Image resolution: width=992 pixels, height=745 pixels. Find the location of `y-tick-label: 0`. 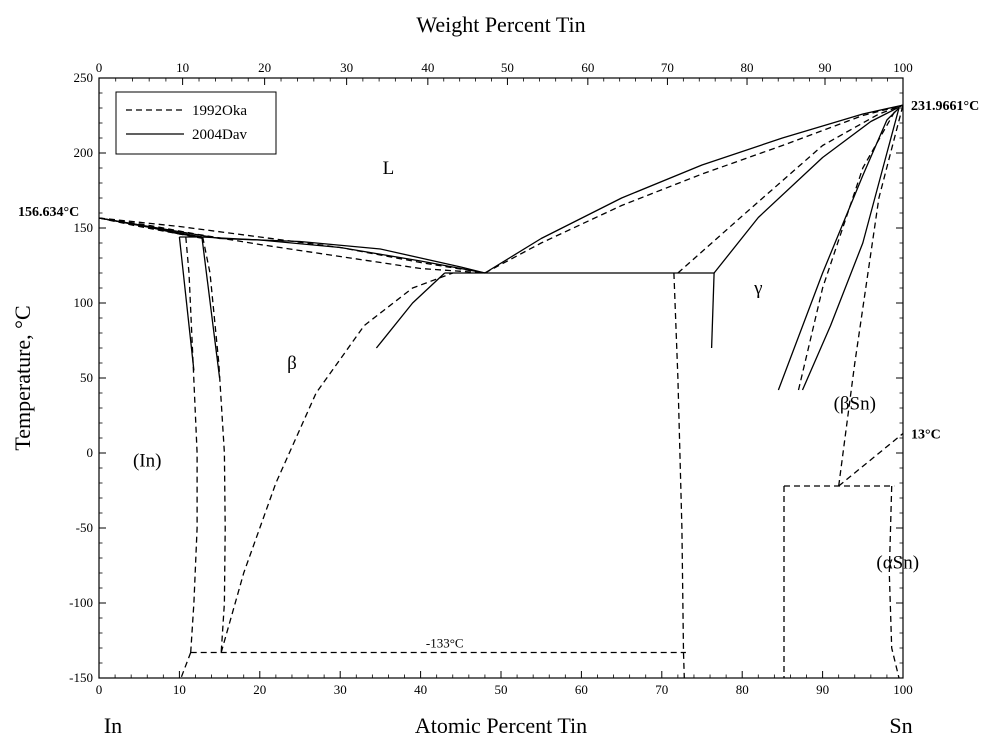

y-tick-label: 0 is located at coordinates (90, 452).